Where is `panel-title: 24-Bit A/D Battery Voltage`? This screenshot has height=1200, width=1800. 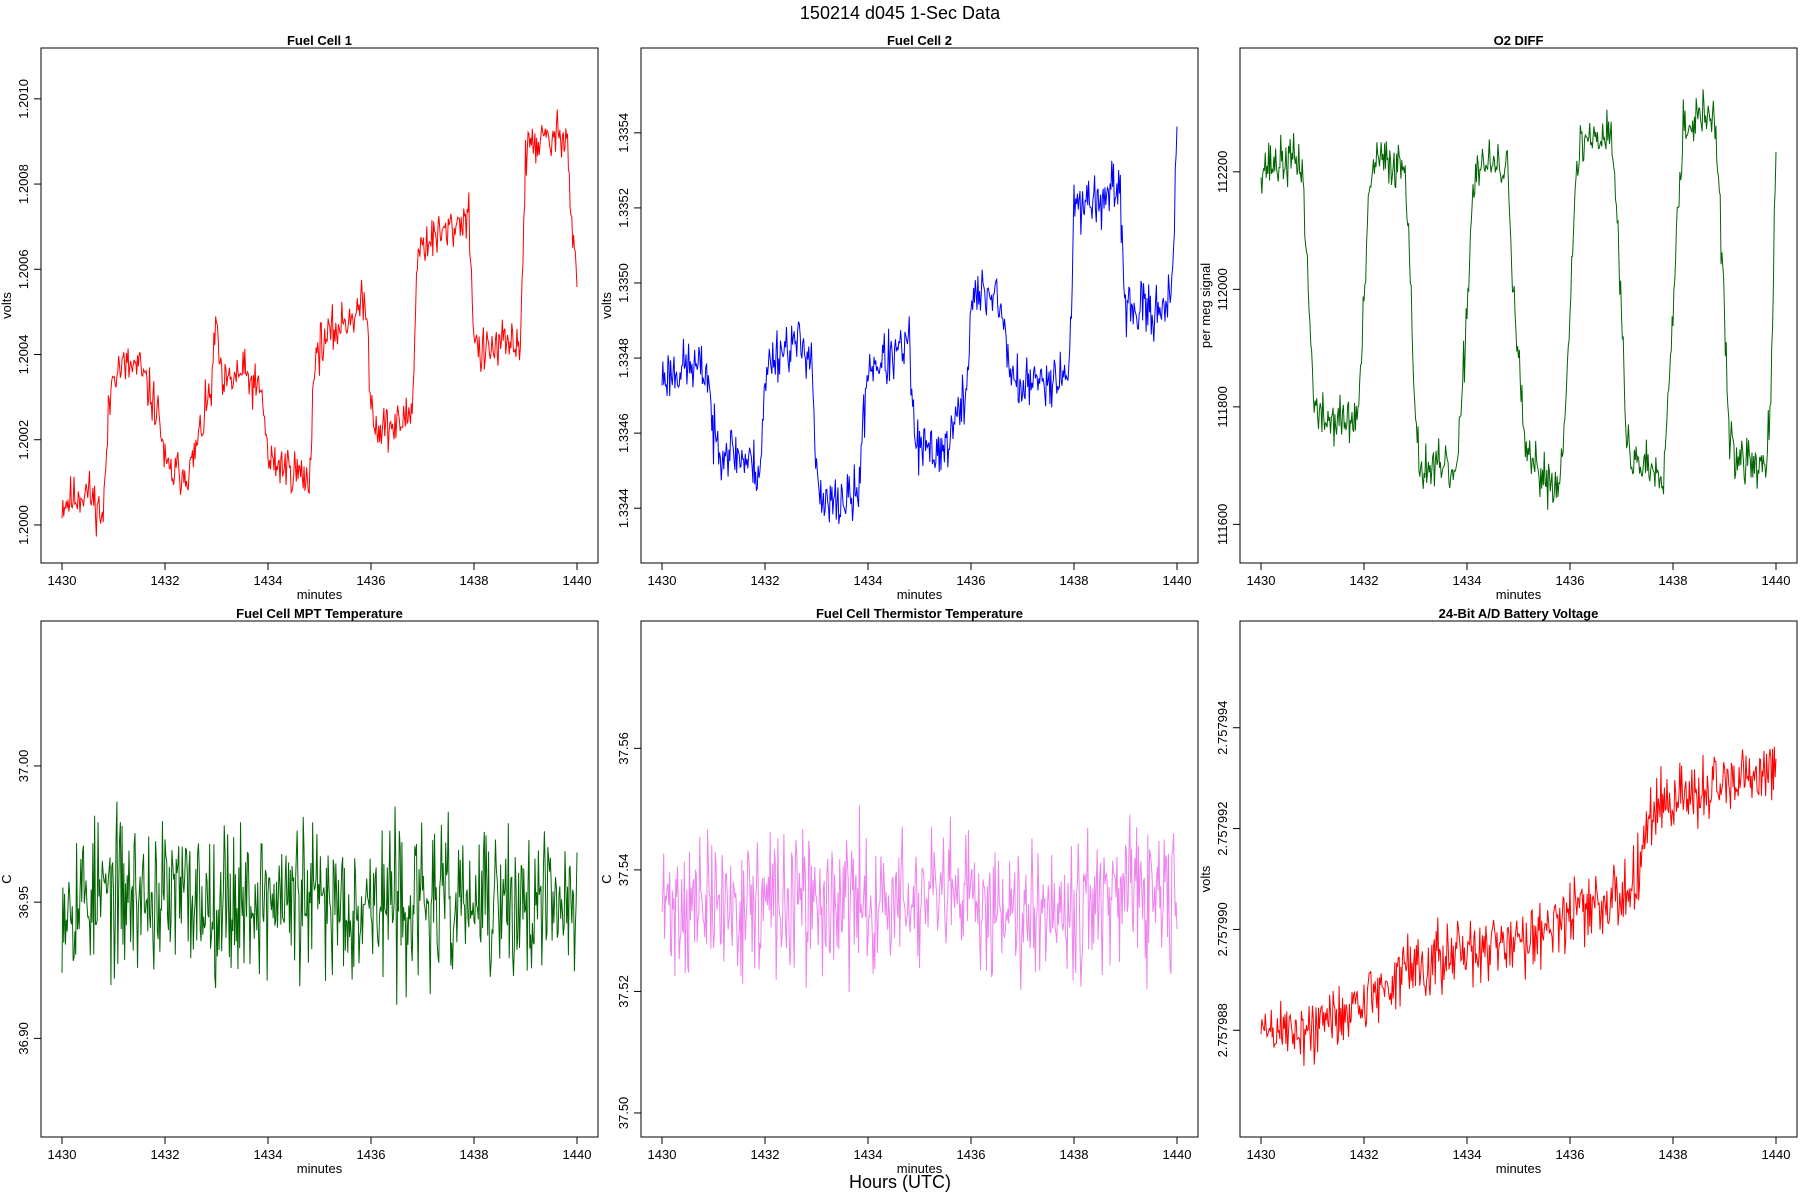
panel-title: 24-Bit A/D Battery Voltage is located at coordinates (1519, 613).